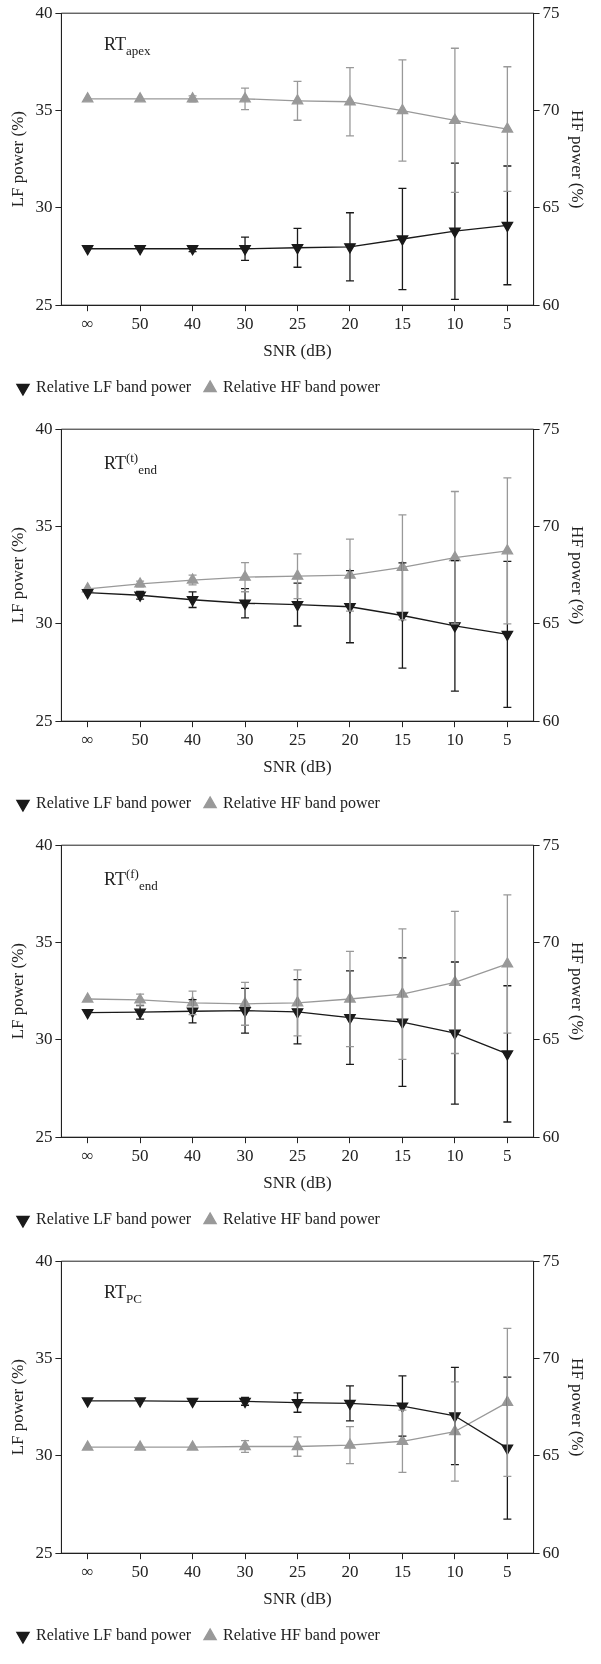  I want to click on text: RT$_{PC}$, so click(123, 1294).